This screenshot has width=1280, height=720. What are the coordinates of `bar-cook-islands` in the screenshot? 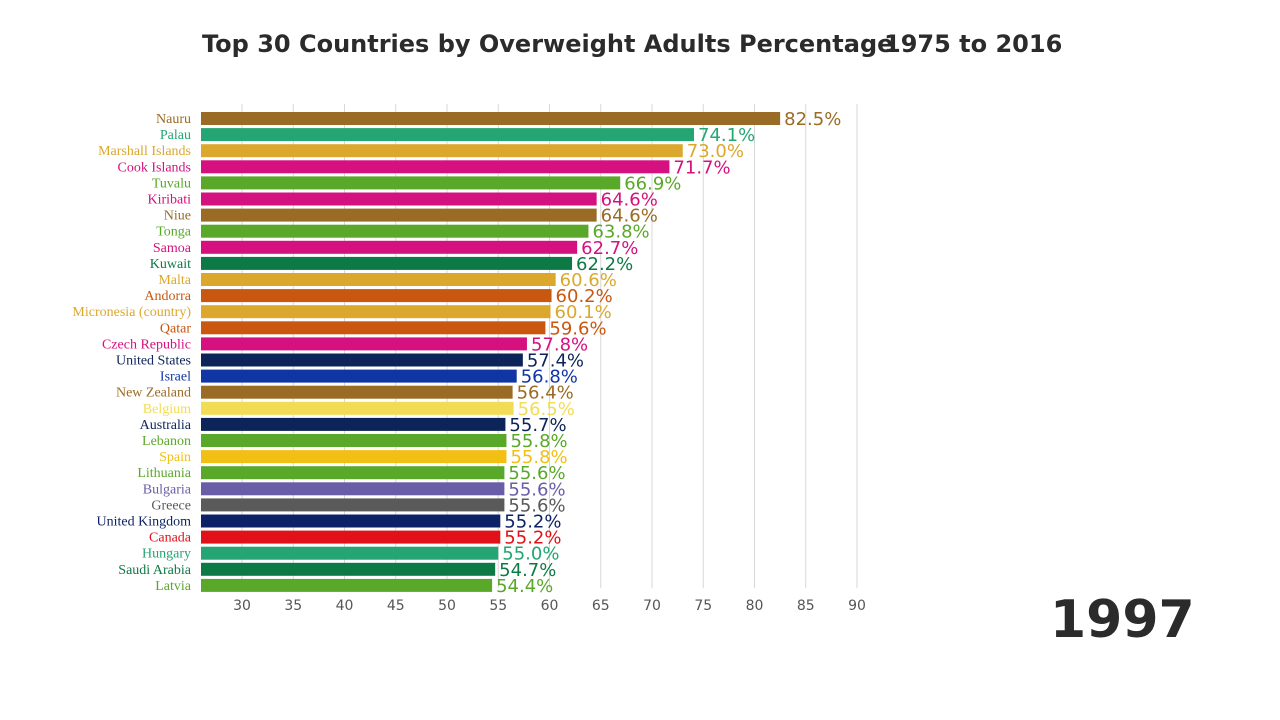 It's located at (435, 167).